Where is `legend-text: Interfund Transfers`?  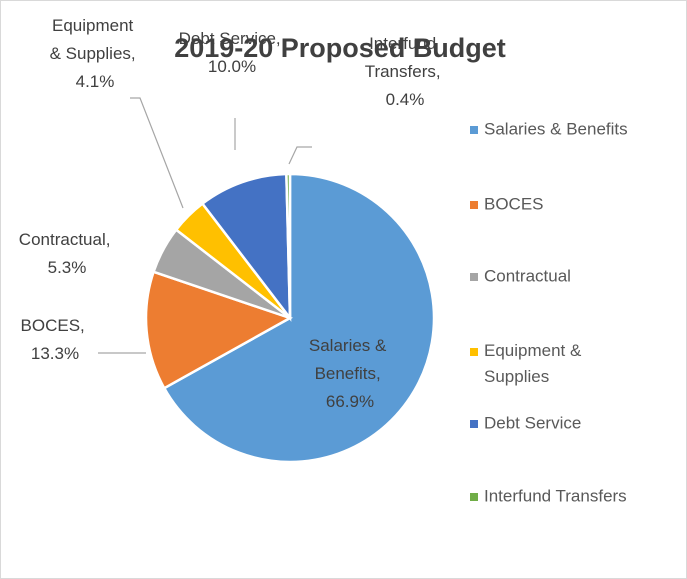
legend-text: Interfund Transfers is located at coordinates (555, 495).